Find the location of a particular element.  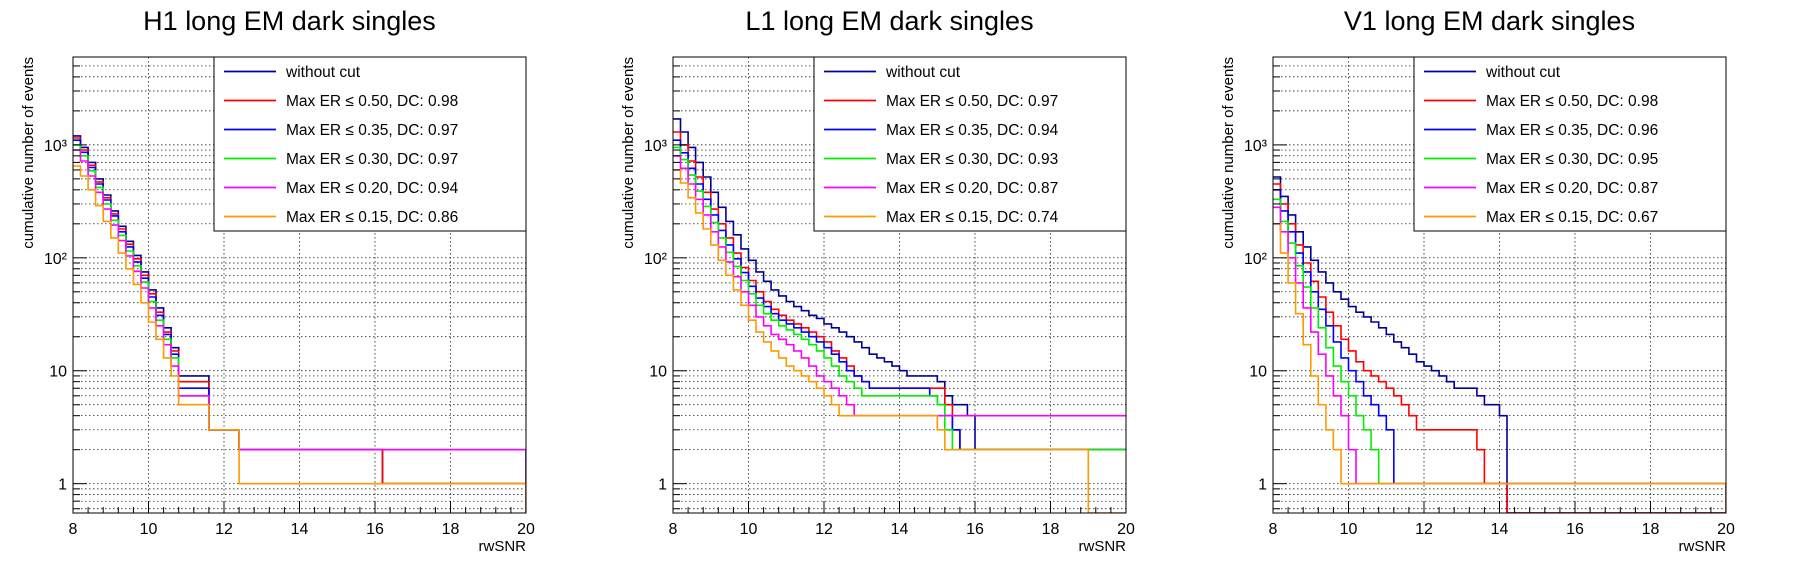

legend-entry: Max ER ≤ 0.15, DC: 0.67 is located at coordinates (1572, 217).